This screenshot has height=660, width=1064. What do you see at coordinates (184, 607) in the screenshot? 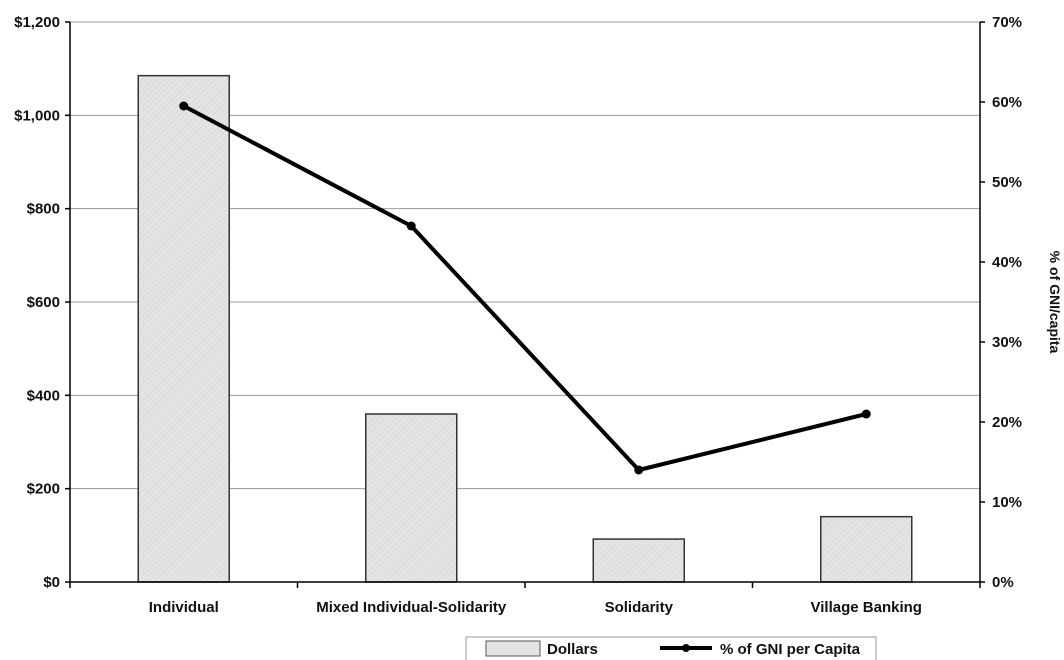
I see `x-tick-label-0: Individual` at bounding box center [184, 607].